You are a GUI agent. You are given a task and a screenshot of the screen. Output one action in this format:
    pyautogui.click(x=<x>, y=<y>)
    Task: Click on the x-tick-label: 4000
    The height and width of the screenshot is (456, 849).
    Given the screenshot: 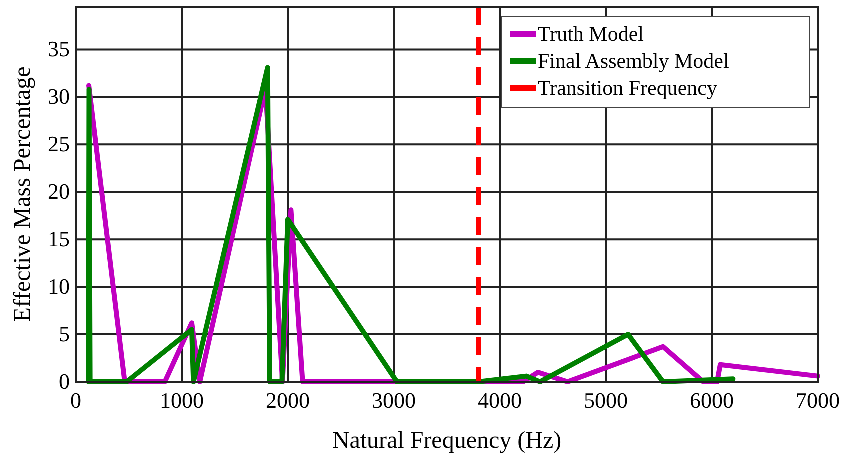 What is the action you would take?
    pyautogui.click(x=500, y=400)
    